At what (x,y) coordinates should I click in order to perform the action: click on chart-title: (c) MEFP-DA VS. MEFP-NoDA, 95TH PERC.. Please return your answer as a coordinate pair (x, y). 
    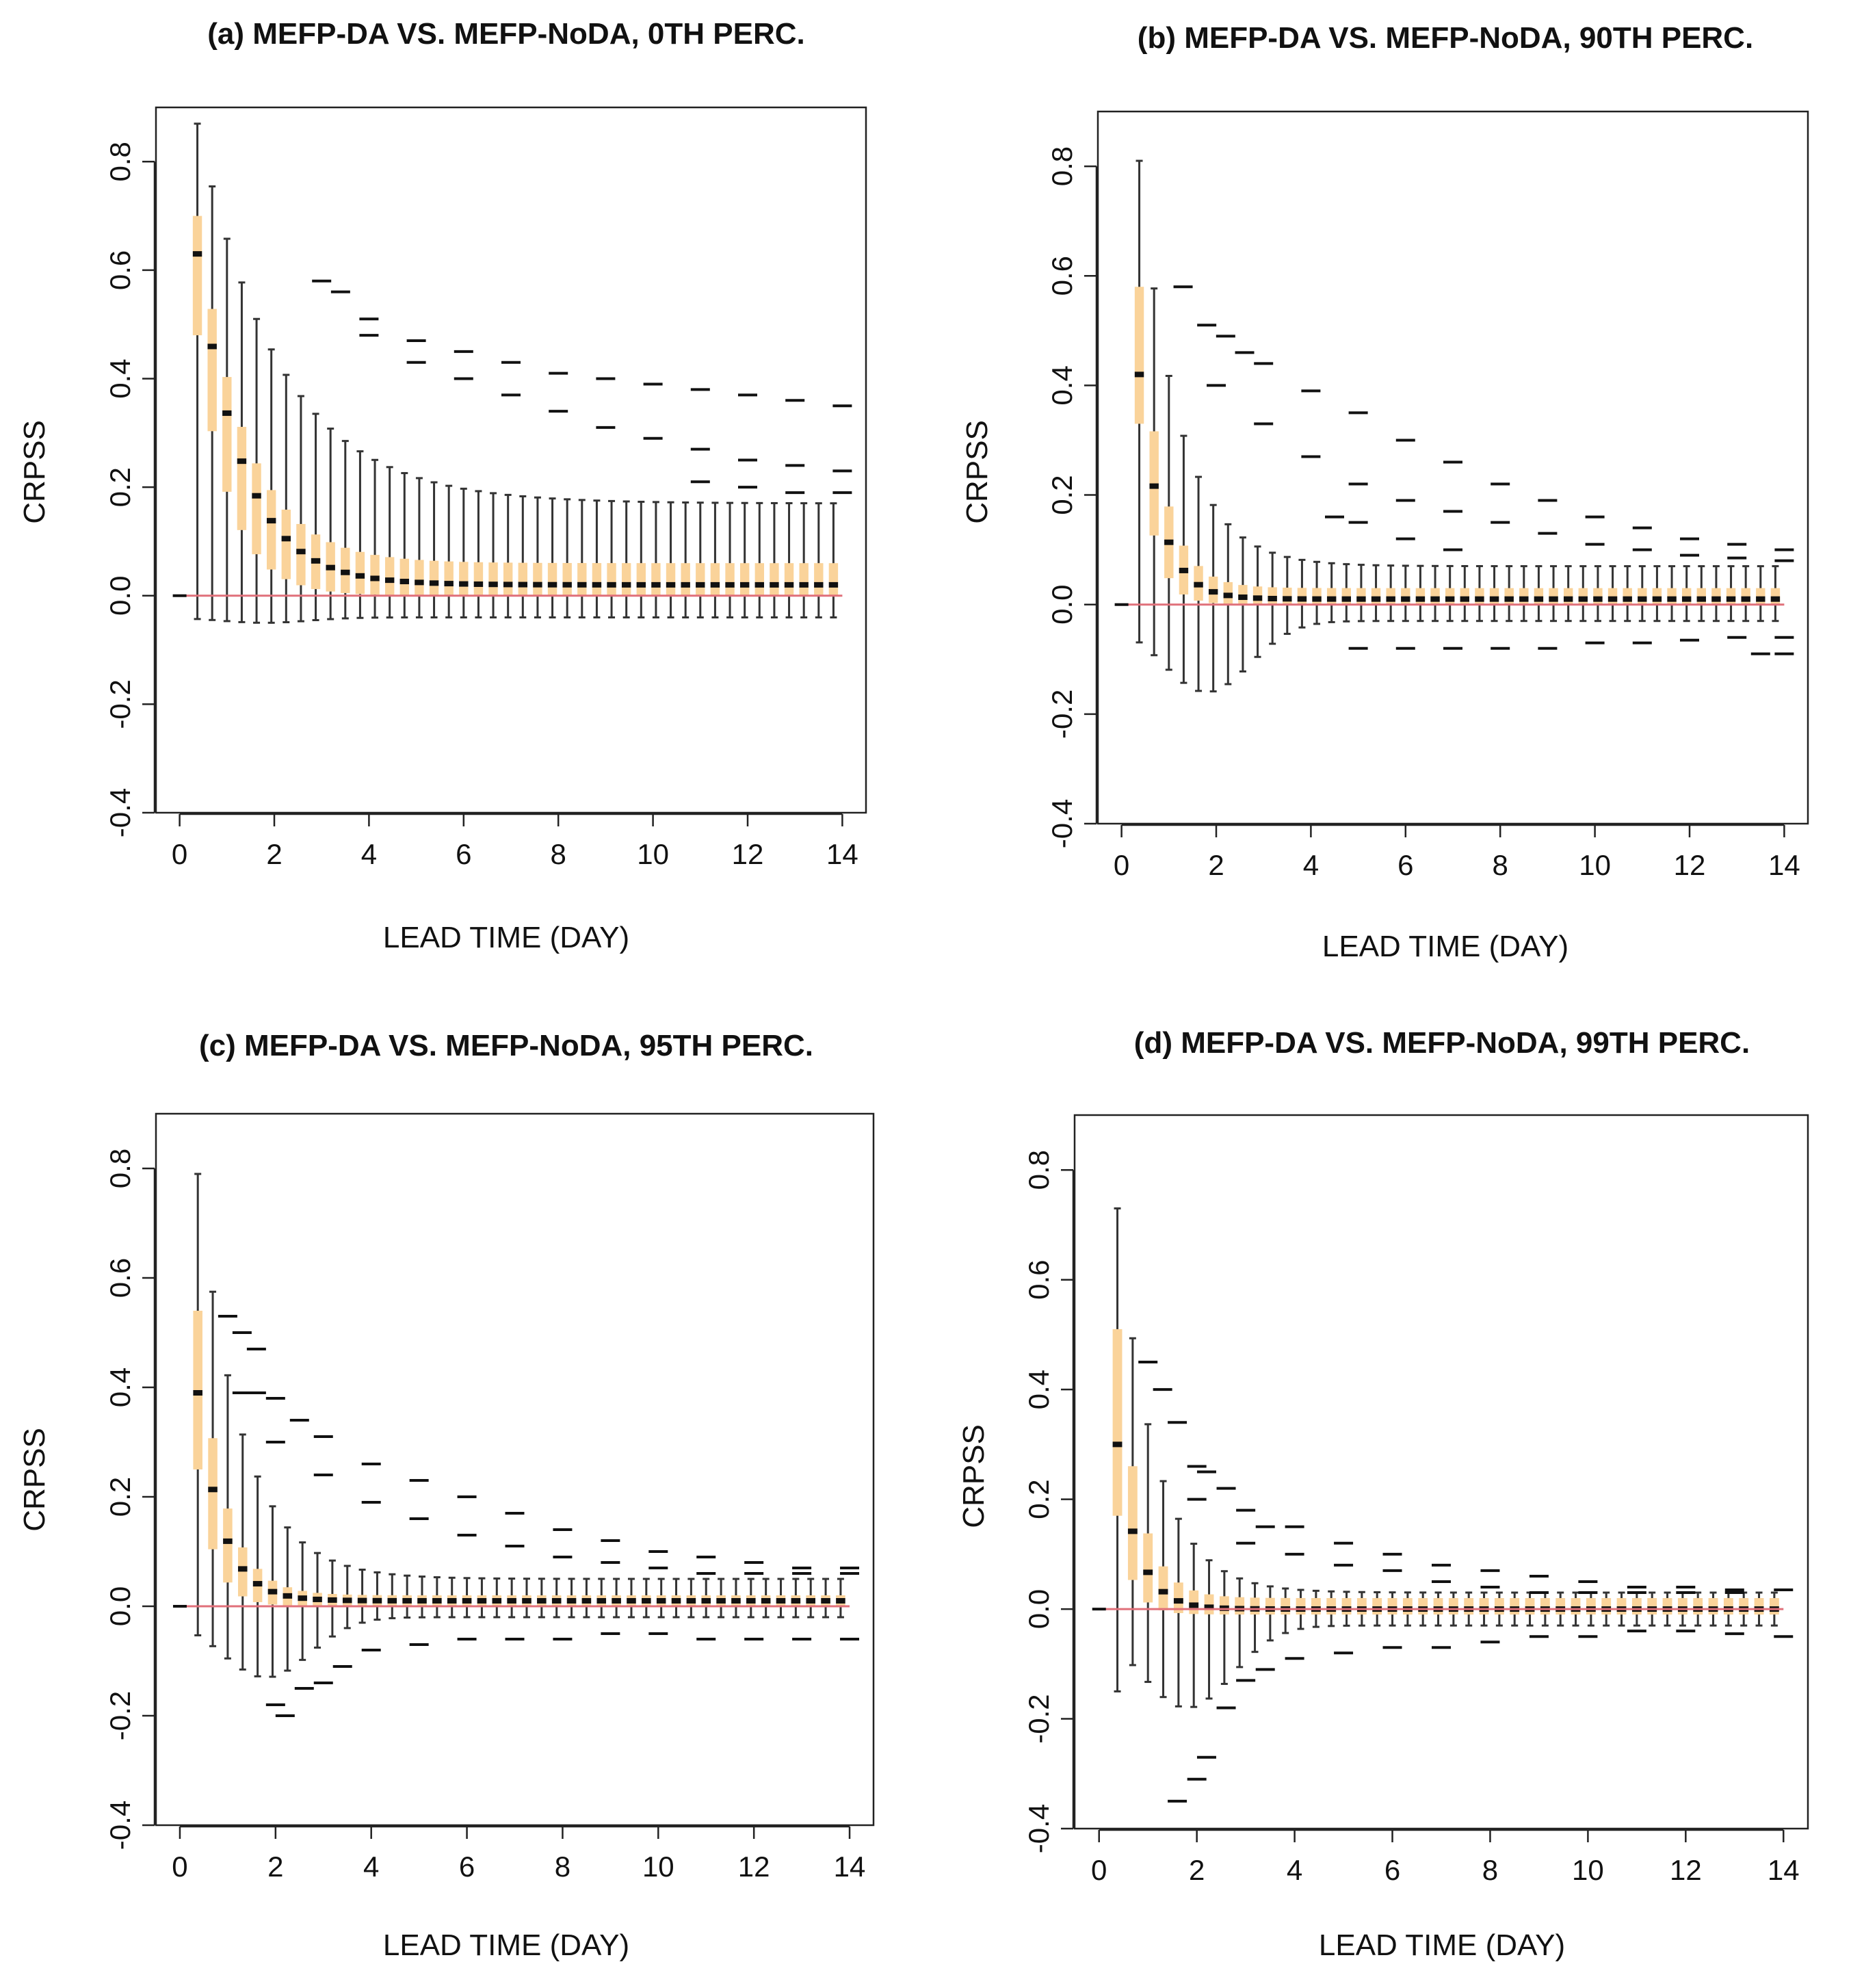
    Looking at the image, I should click on (506, 1046).